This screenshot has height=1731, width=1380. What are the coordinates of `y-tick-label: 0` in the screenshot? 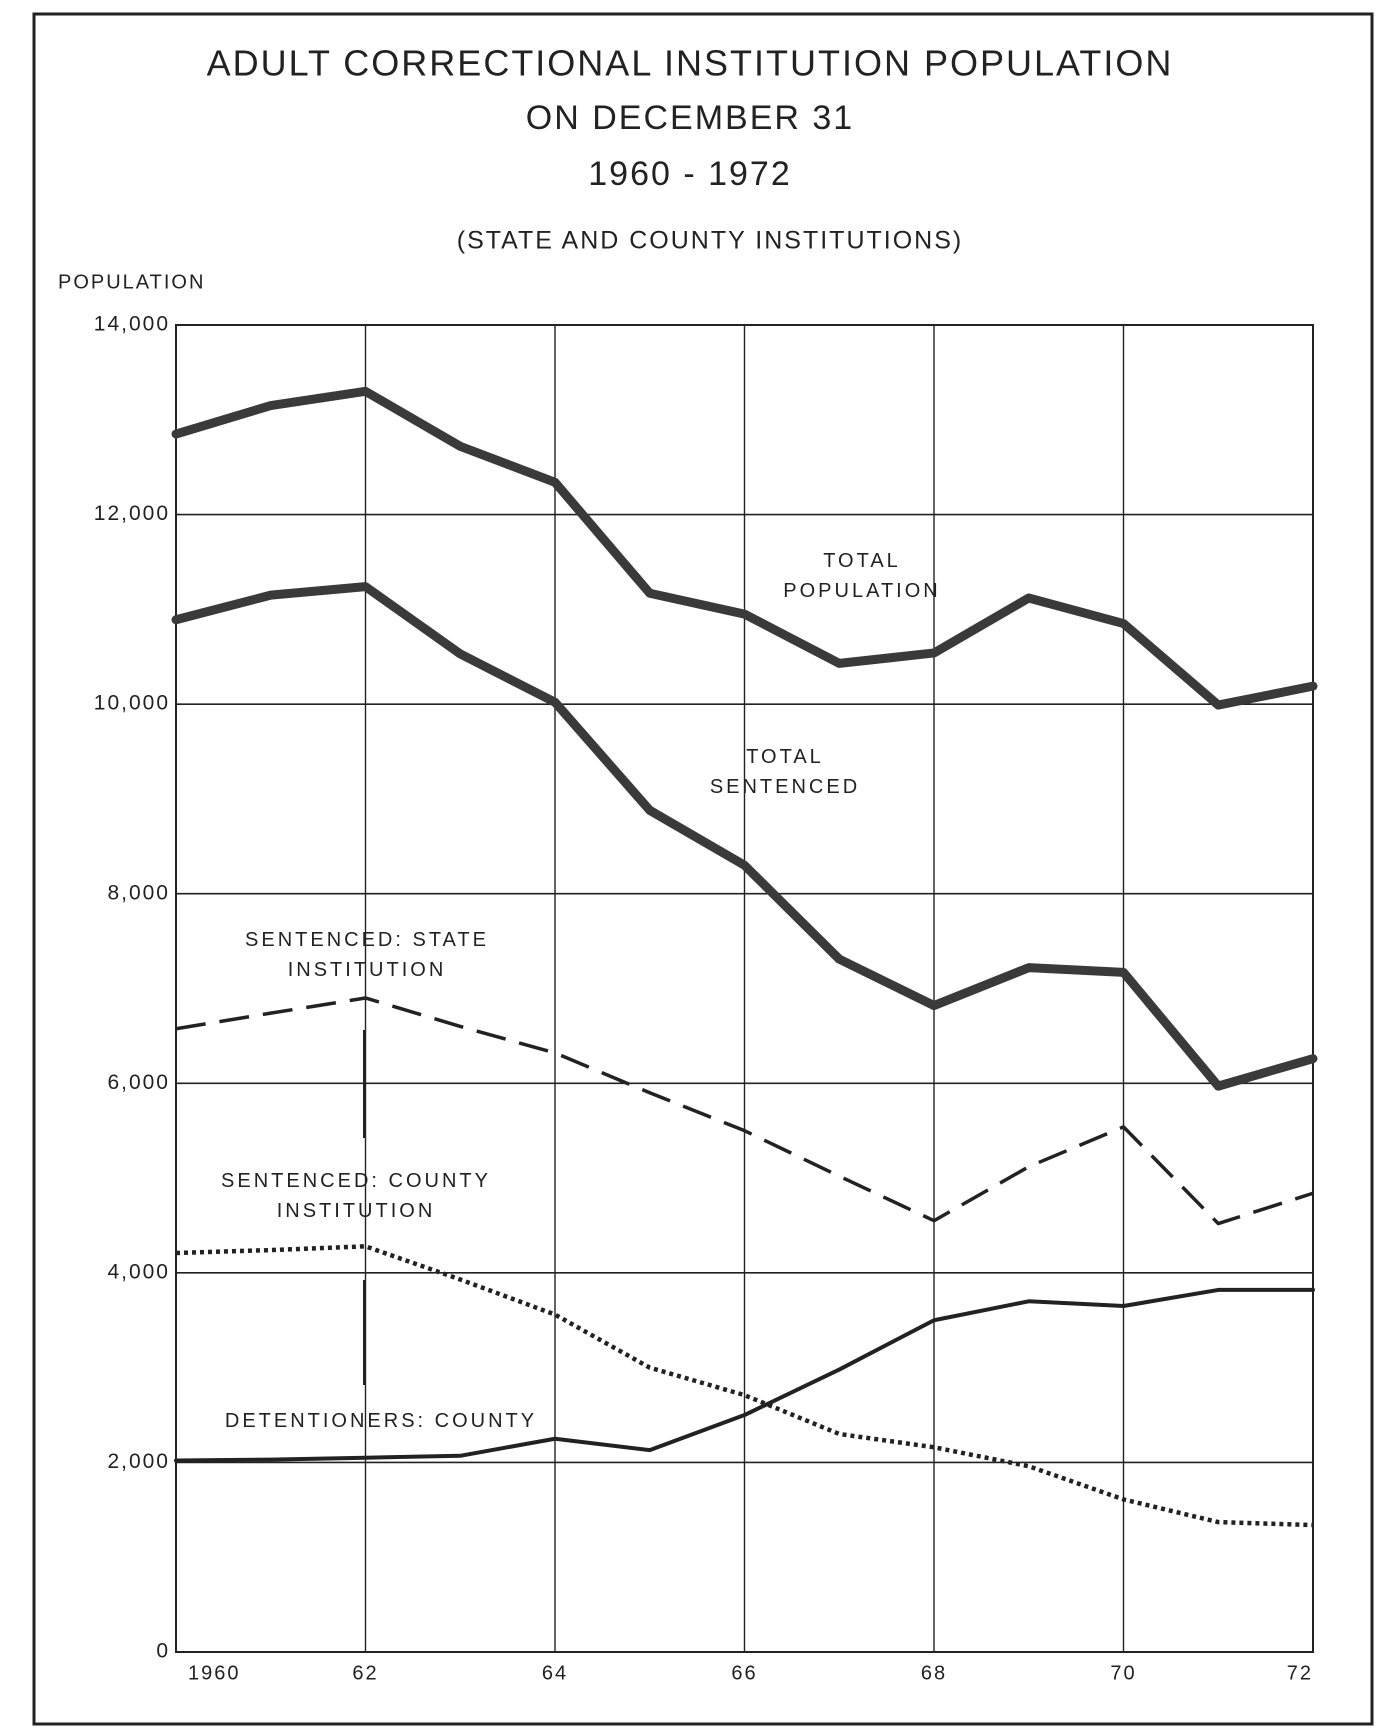 It's located at (163, 1651).